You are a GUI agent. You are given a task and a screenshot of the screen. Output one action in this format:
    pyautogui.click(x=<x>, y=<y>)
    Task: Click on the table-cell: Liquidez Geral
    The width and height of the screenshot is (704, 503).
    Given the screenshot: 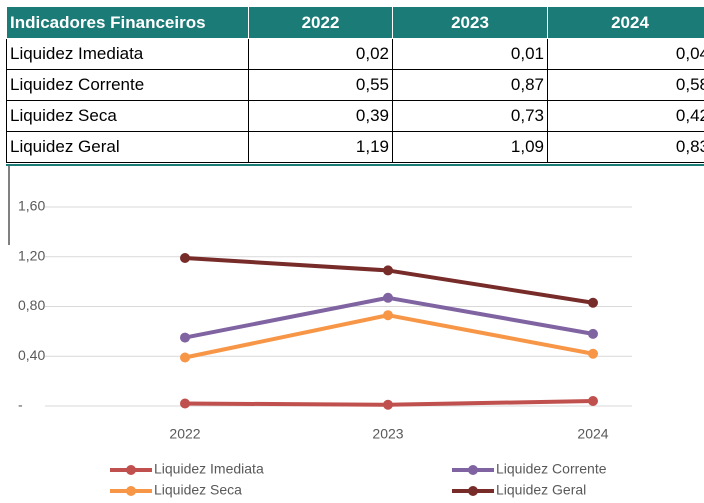 What is the action you would take?
    pyautogui.click(x=127, y=147)
    